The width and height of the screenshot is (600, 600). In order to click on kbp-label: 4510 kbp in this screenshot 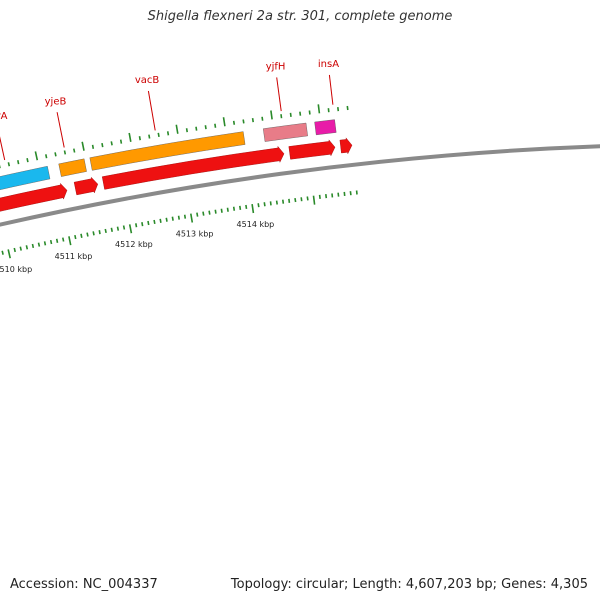, I will do `click(16, 269)`.